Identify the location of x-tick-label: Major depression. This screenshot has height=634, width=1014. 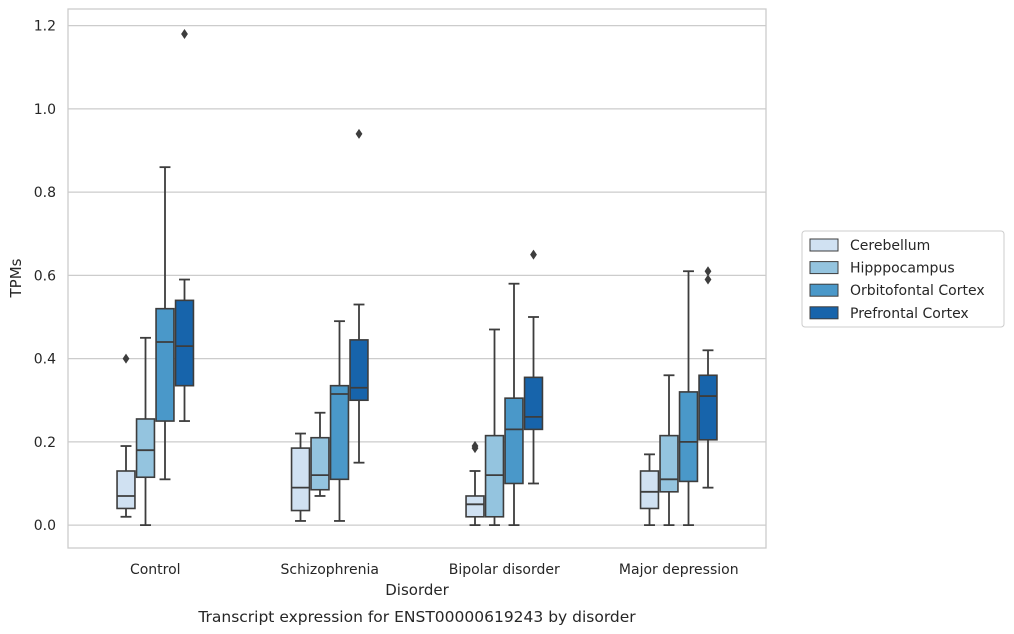
(679, 570).